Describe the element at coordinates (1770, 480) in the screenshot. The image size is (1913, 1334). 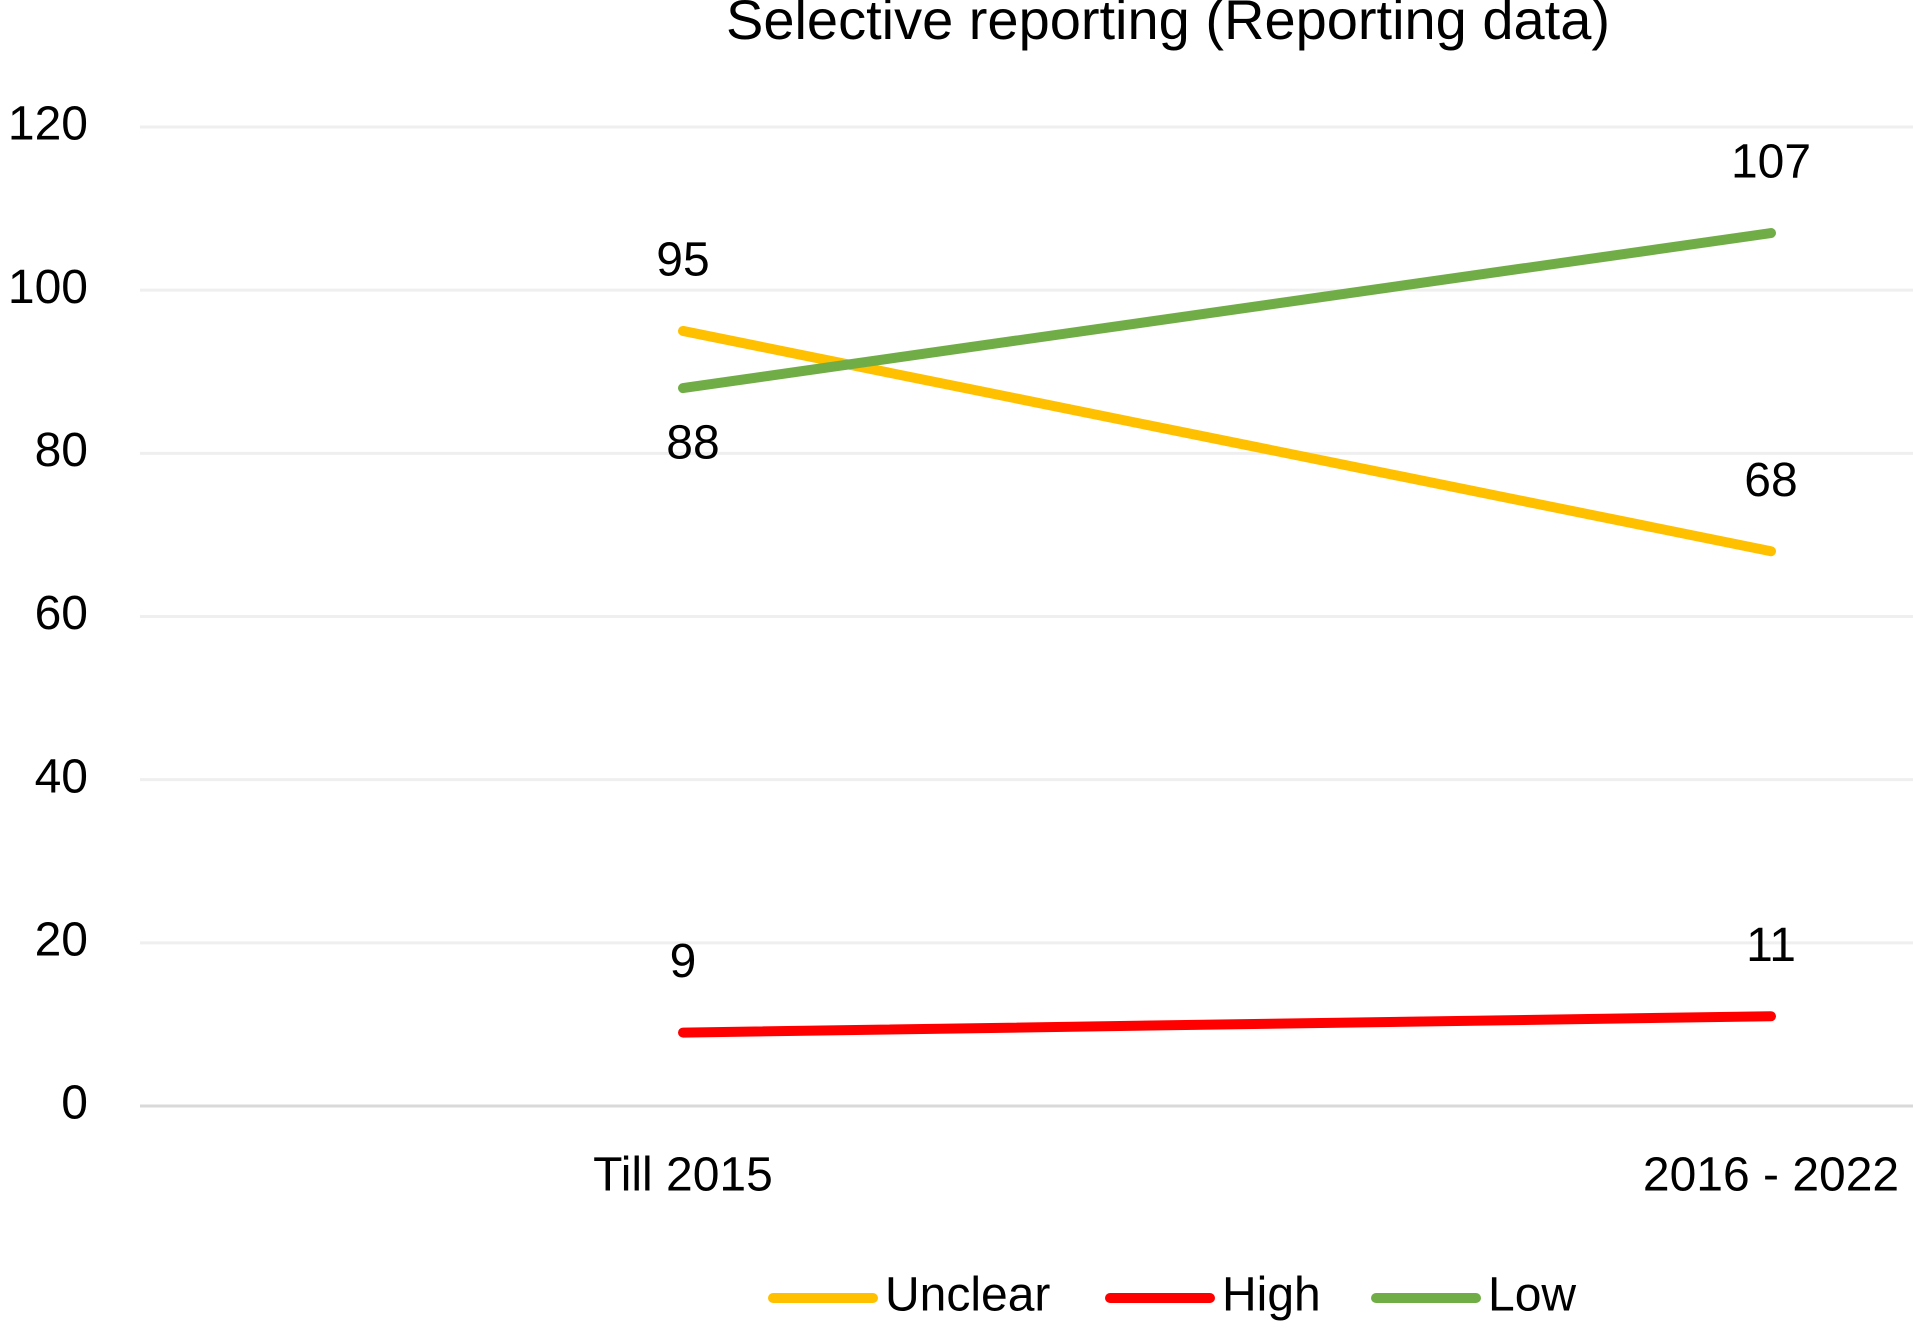
I see `data-label: 68` at that location.